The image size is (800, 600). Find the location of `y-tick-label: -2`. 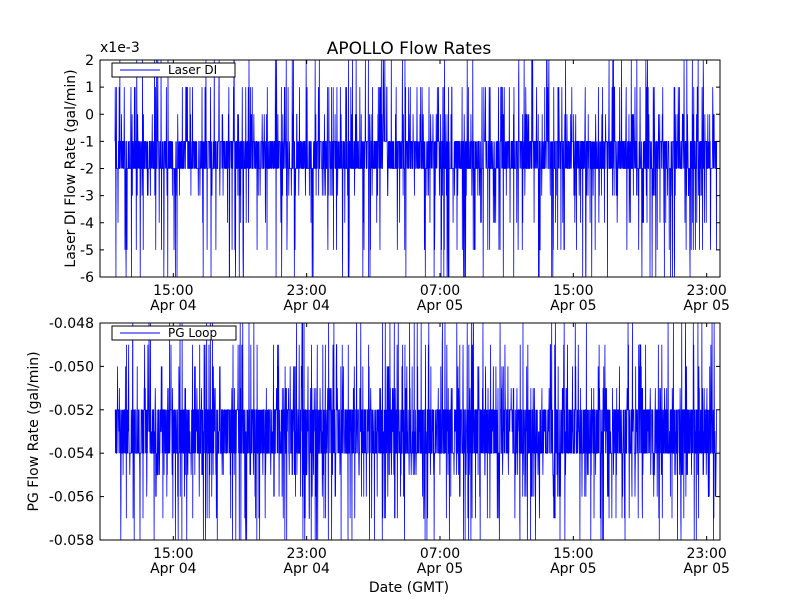

y-tick-label: -2 is located at coordinates (87, 170).